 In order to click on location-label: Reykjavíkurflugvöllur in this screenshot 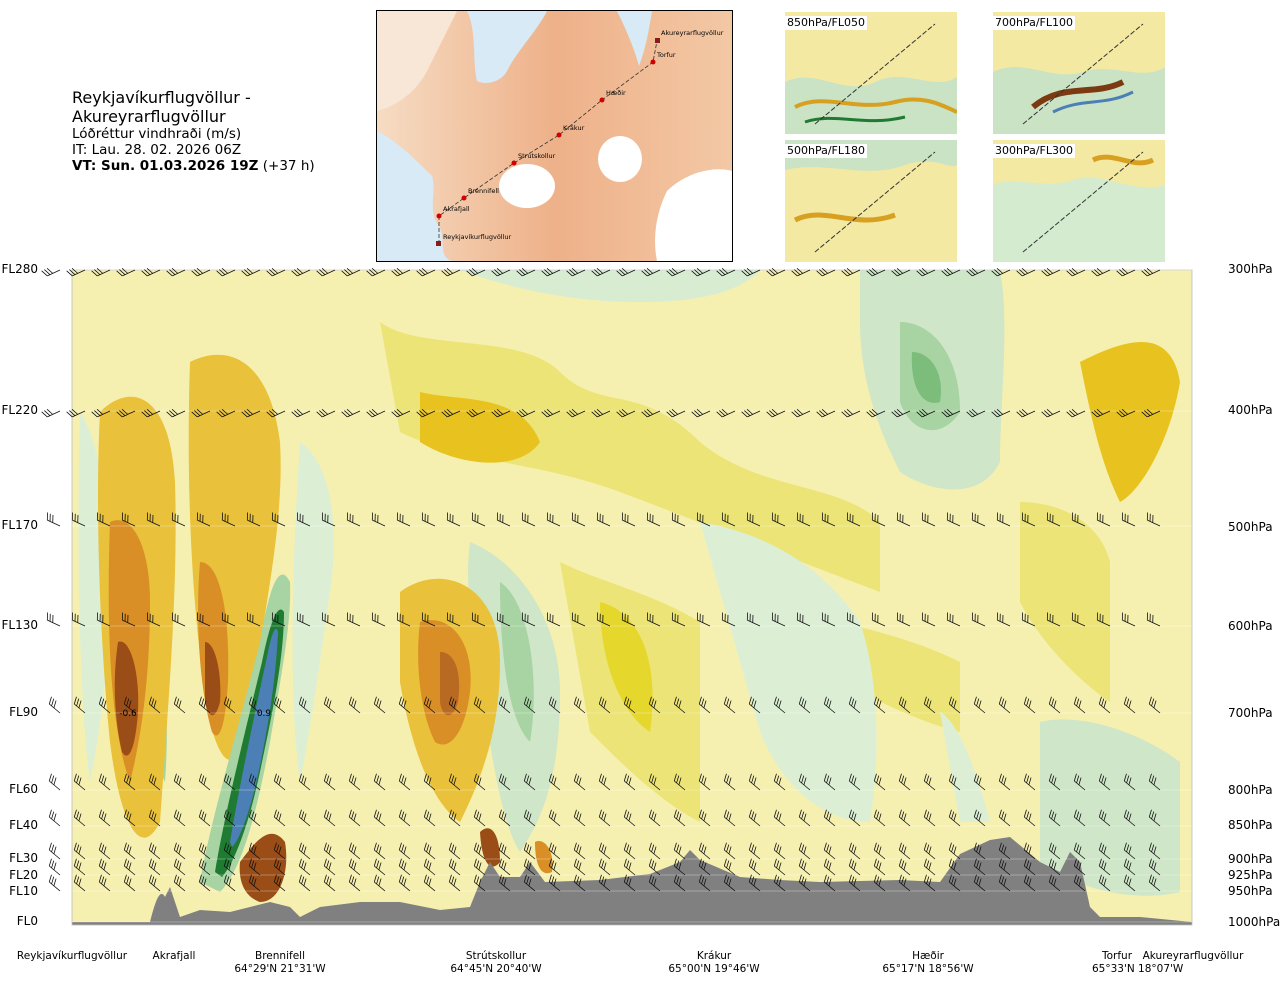, I will do `click(72, 956)`.